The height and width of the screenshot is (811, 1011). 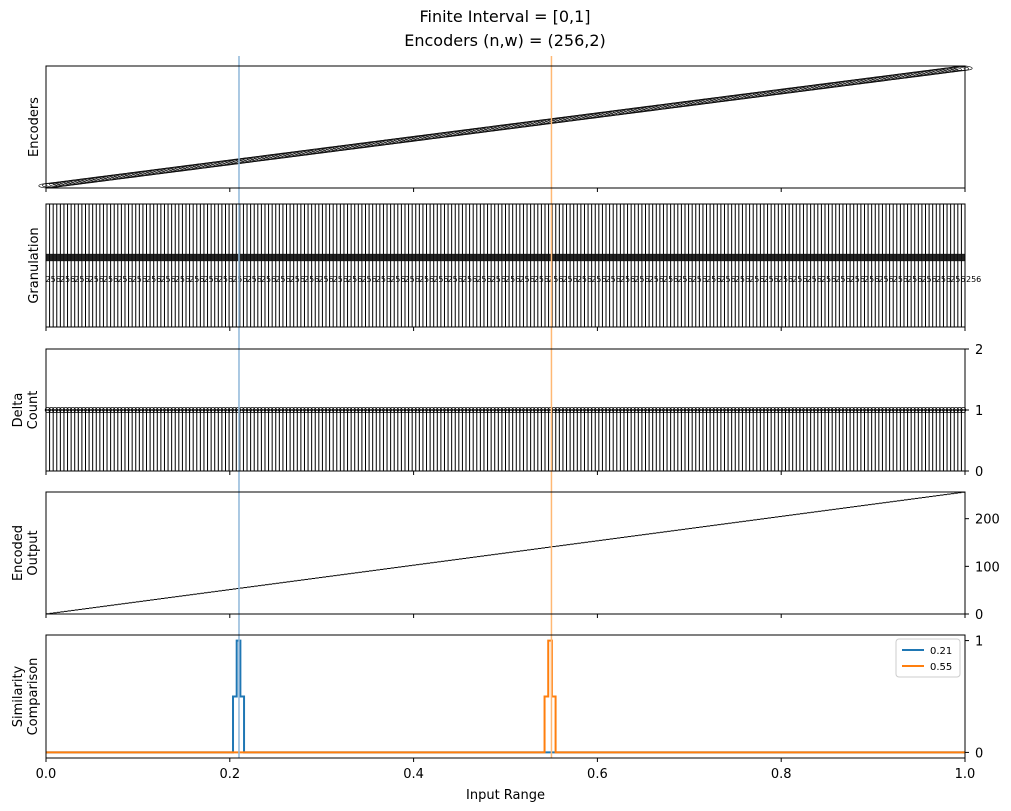 I want to click on encoders-ylabel-line-1: Encoders, so click(x=34, y=127).